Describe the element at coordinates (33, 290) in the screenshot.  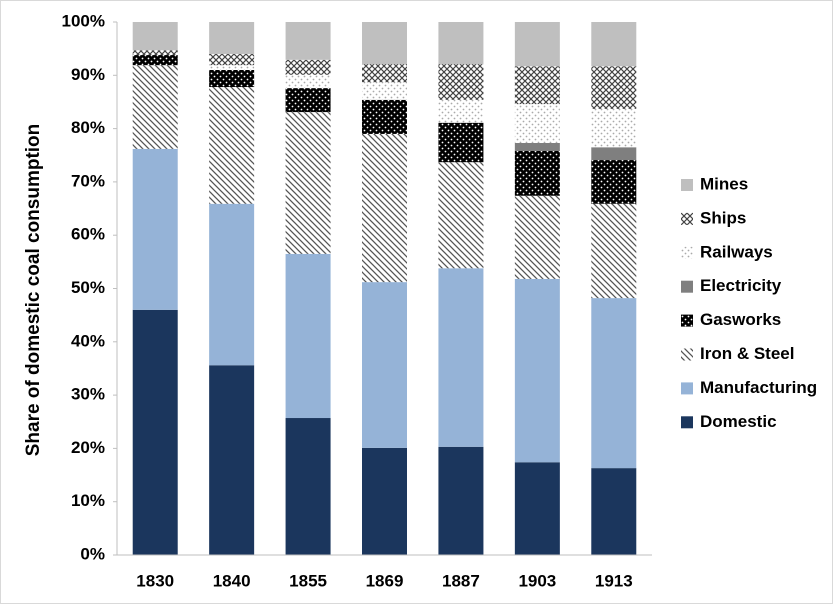
I see `y-axis-label: Share of domestic coal consumption` at that location.